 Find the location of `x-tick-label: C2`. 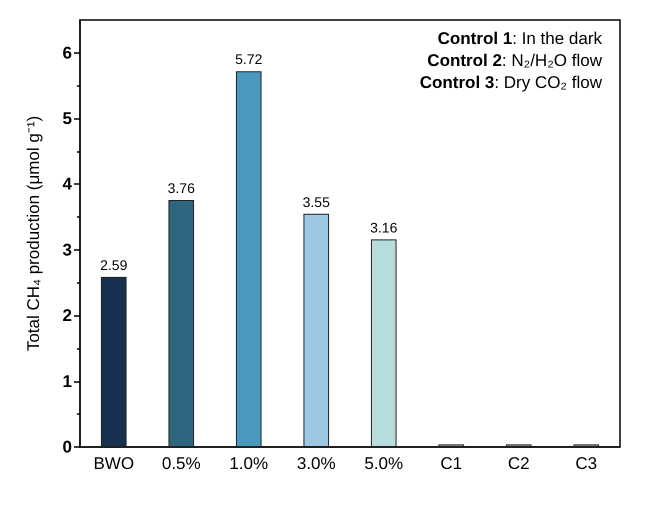

x-tick-label: C2 is located at coordinates (519, 463).